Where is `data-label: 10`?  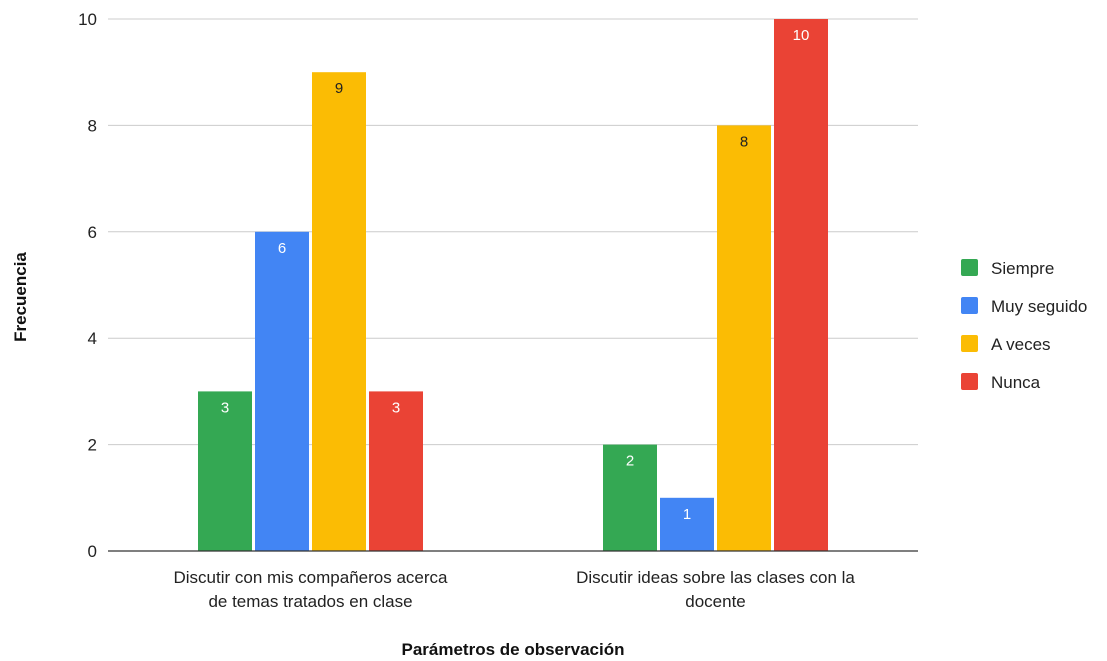 data-label: 10 is located at coordinates (801, 35).